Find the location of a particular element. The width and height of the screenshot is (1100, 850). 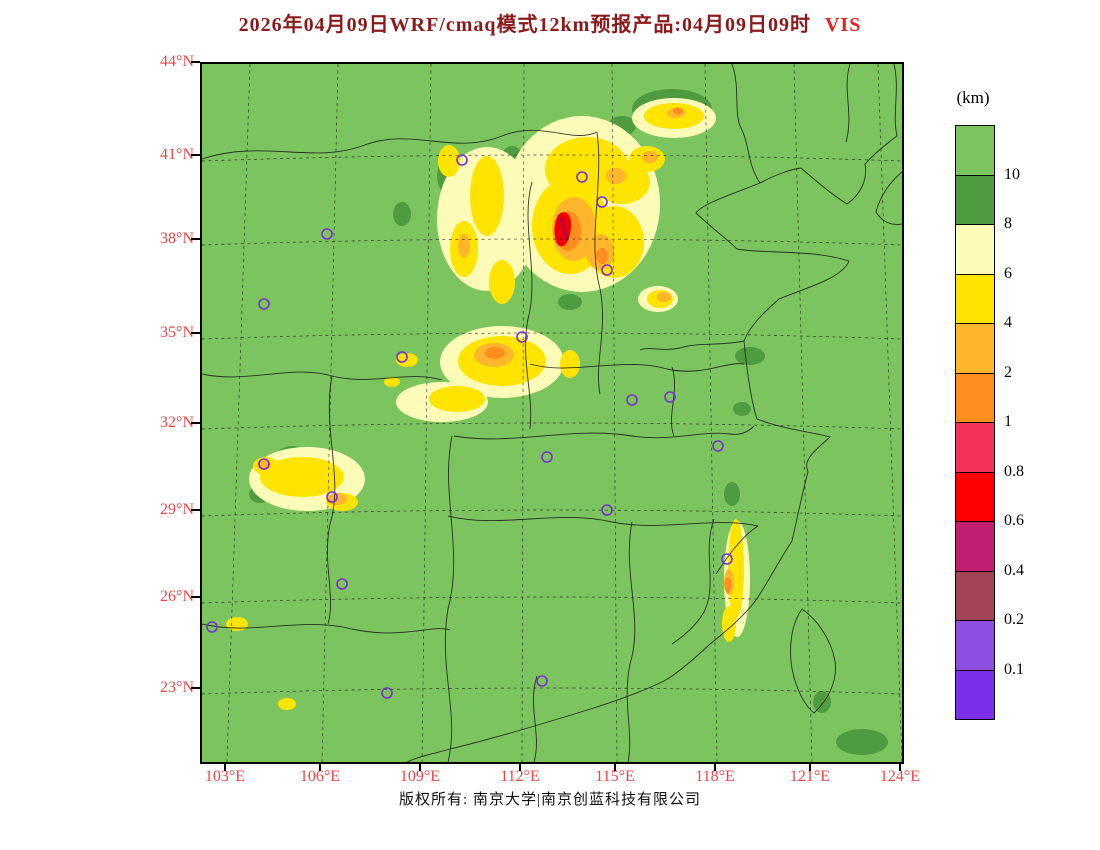

lon-label-106°E: 106°E is located at coordinates (320, 776).